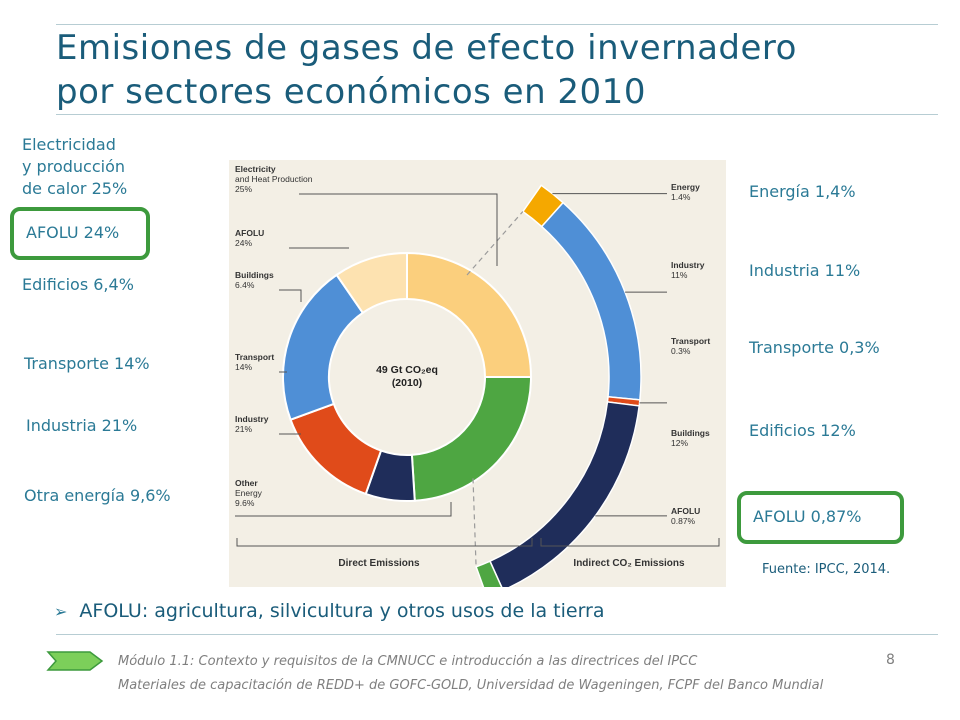  I want to click on page-number: 8, so click(890, 660).